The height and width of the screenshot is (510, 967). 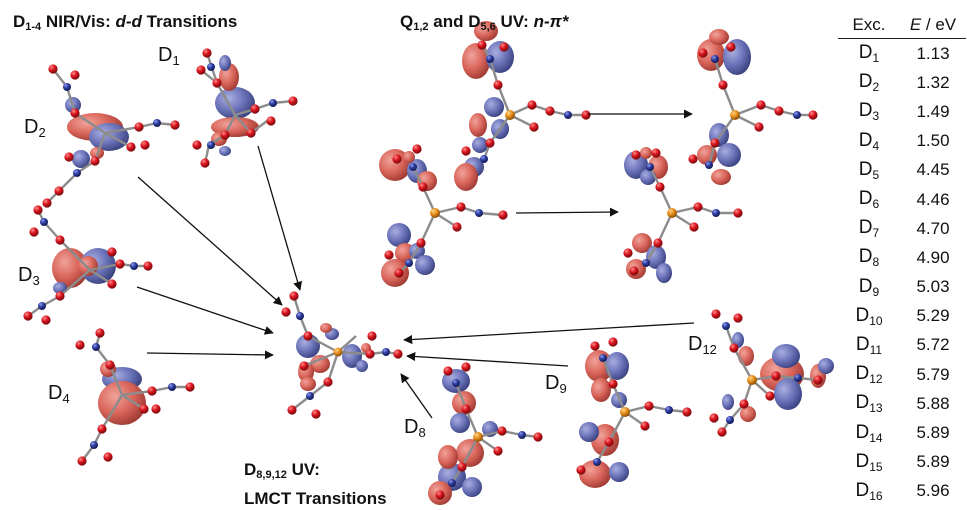 I want to click on excitation-energy: 5.29, so click(x=933, y=316).